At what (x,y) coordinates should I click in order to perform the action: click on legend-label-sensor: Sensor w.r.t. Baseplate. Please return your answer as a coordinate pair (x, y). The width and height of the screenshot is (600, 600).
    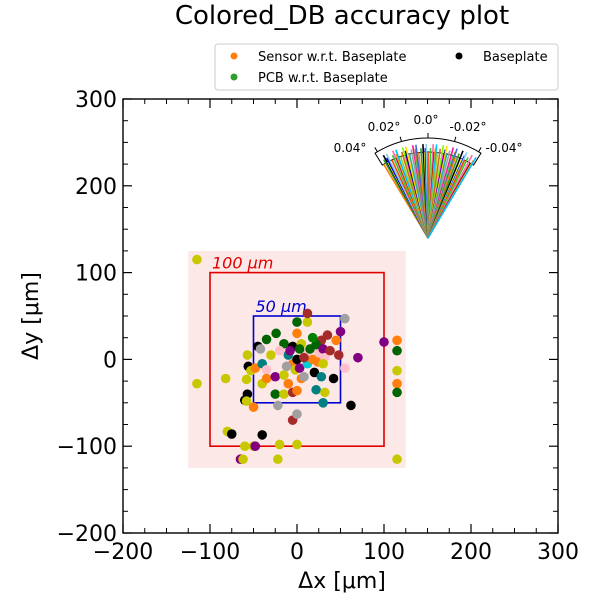
    Looking at the image, I should click on (332, 57).